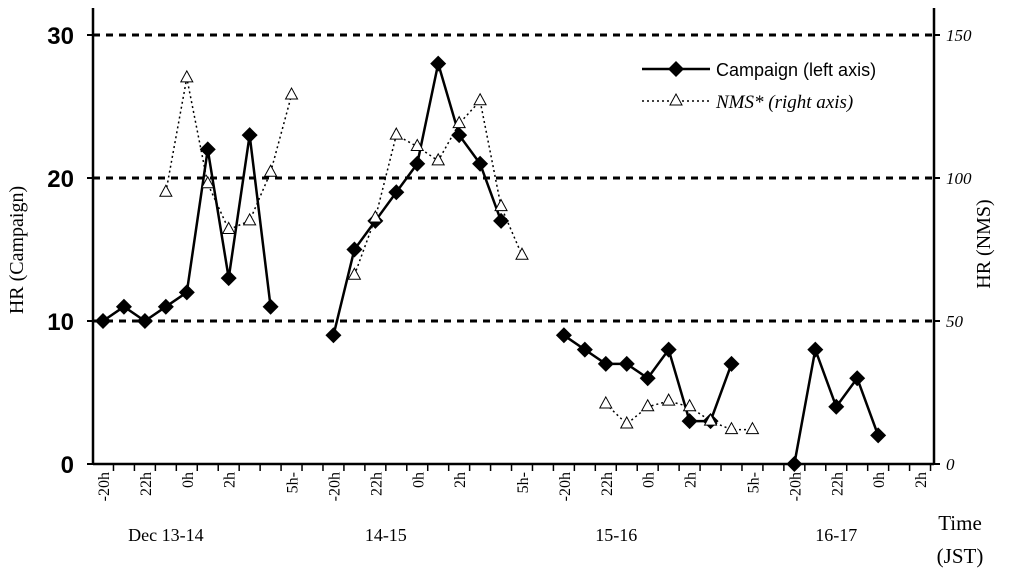 The height and width of the screenshot is (575, 1011). I want to click on x-tick-label-5: -20h, so click(334, 486).